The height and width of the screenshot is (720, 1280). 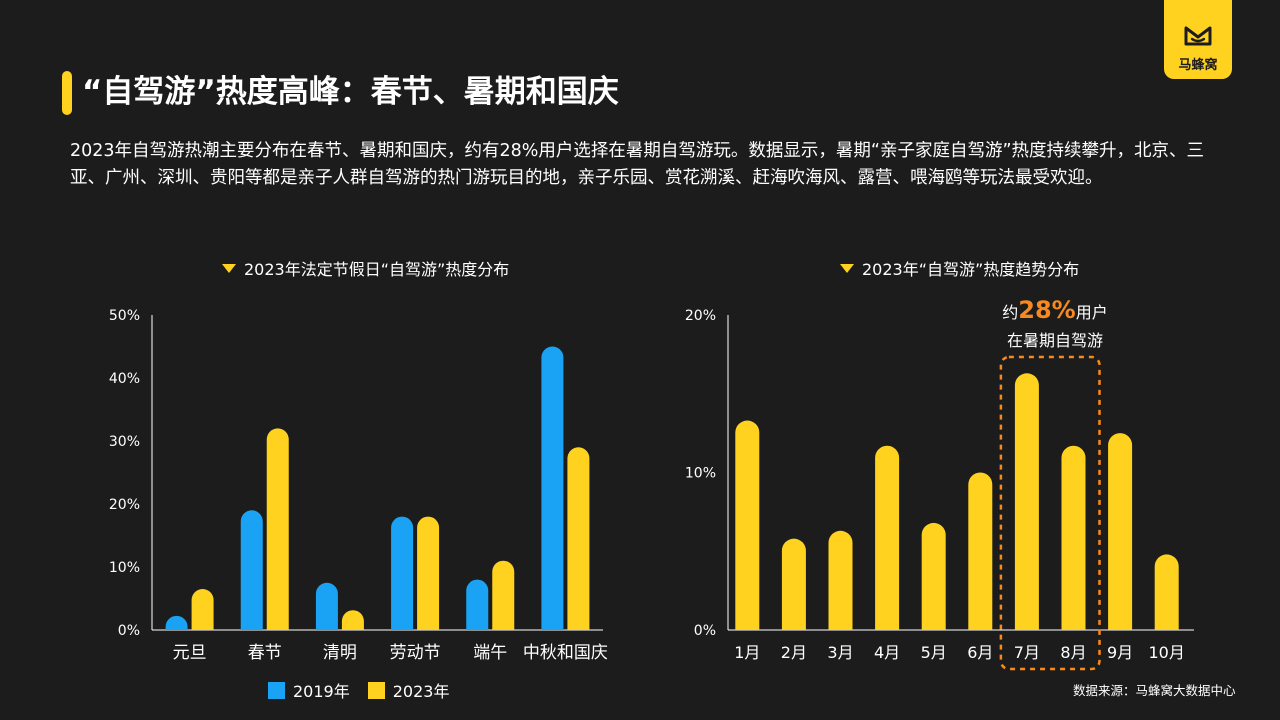 What do you see at coordinates (503, 595) in the screenshot?
I see `bar-2023年-端午` at bounding box center [503, 595].